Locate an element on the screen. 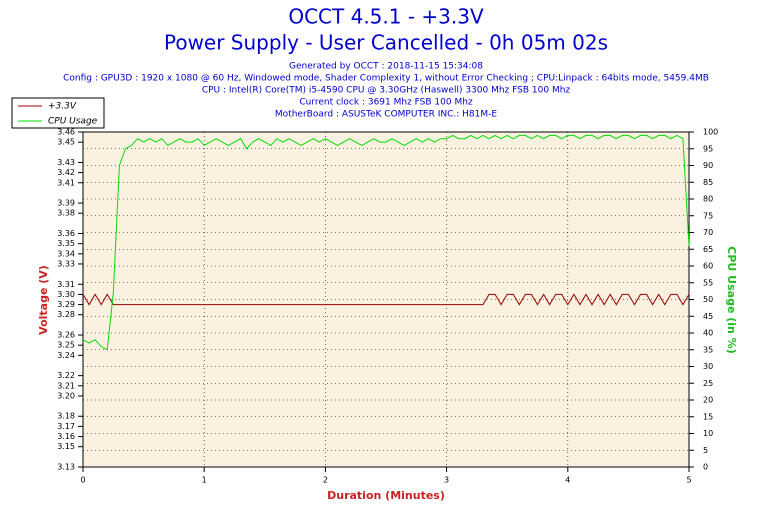 This screenshot has height=515, width=773. y2-tick-label: 40 is located at coordinates (708, 333).